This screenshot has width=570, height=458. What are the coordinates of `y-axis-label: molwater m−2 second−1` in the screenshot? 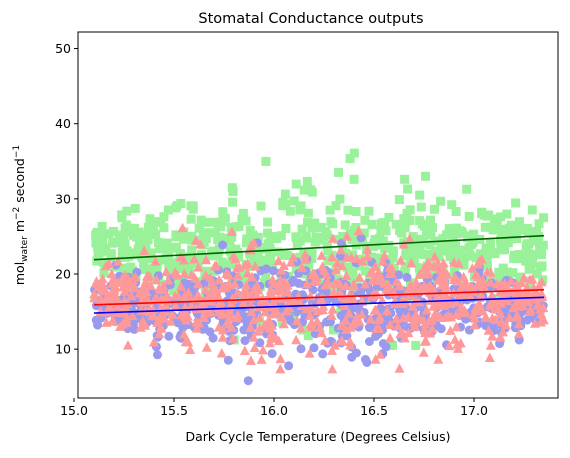 It's located at (21, 215).